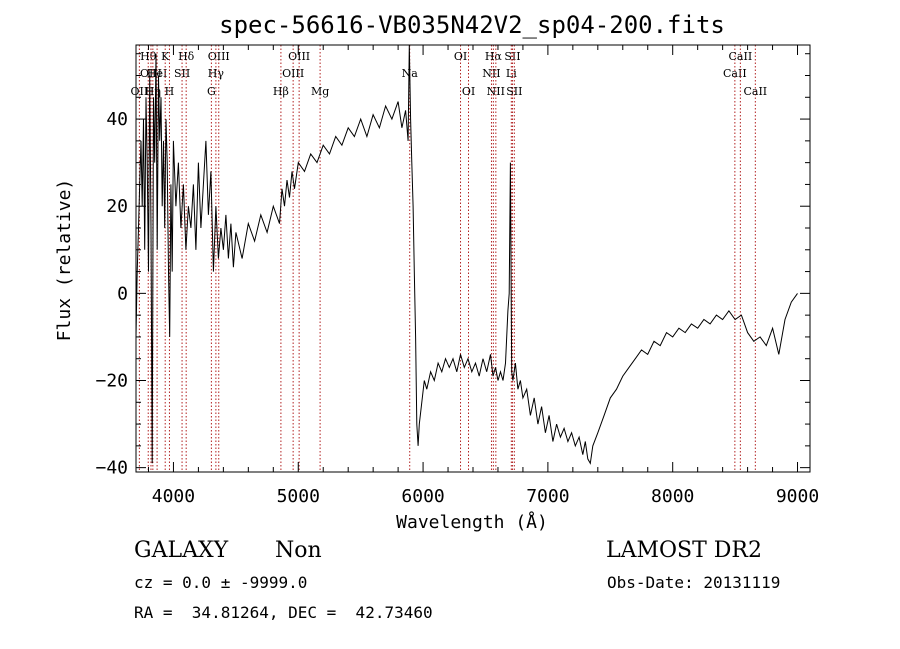  Describe the element at coordinates (221, 582) in the screenshot. I see `redshift-line: cz = 0.0 ± -9999.0` at that location.